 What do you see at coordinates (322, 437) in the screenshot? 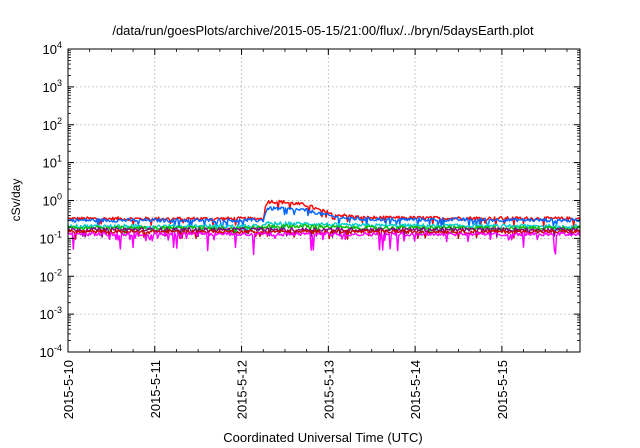
I see `x-axis-label: Coordinated Universal Time (UTC)` at bounding box center [322, 437].